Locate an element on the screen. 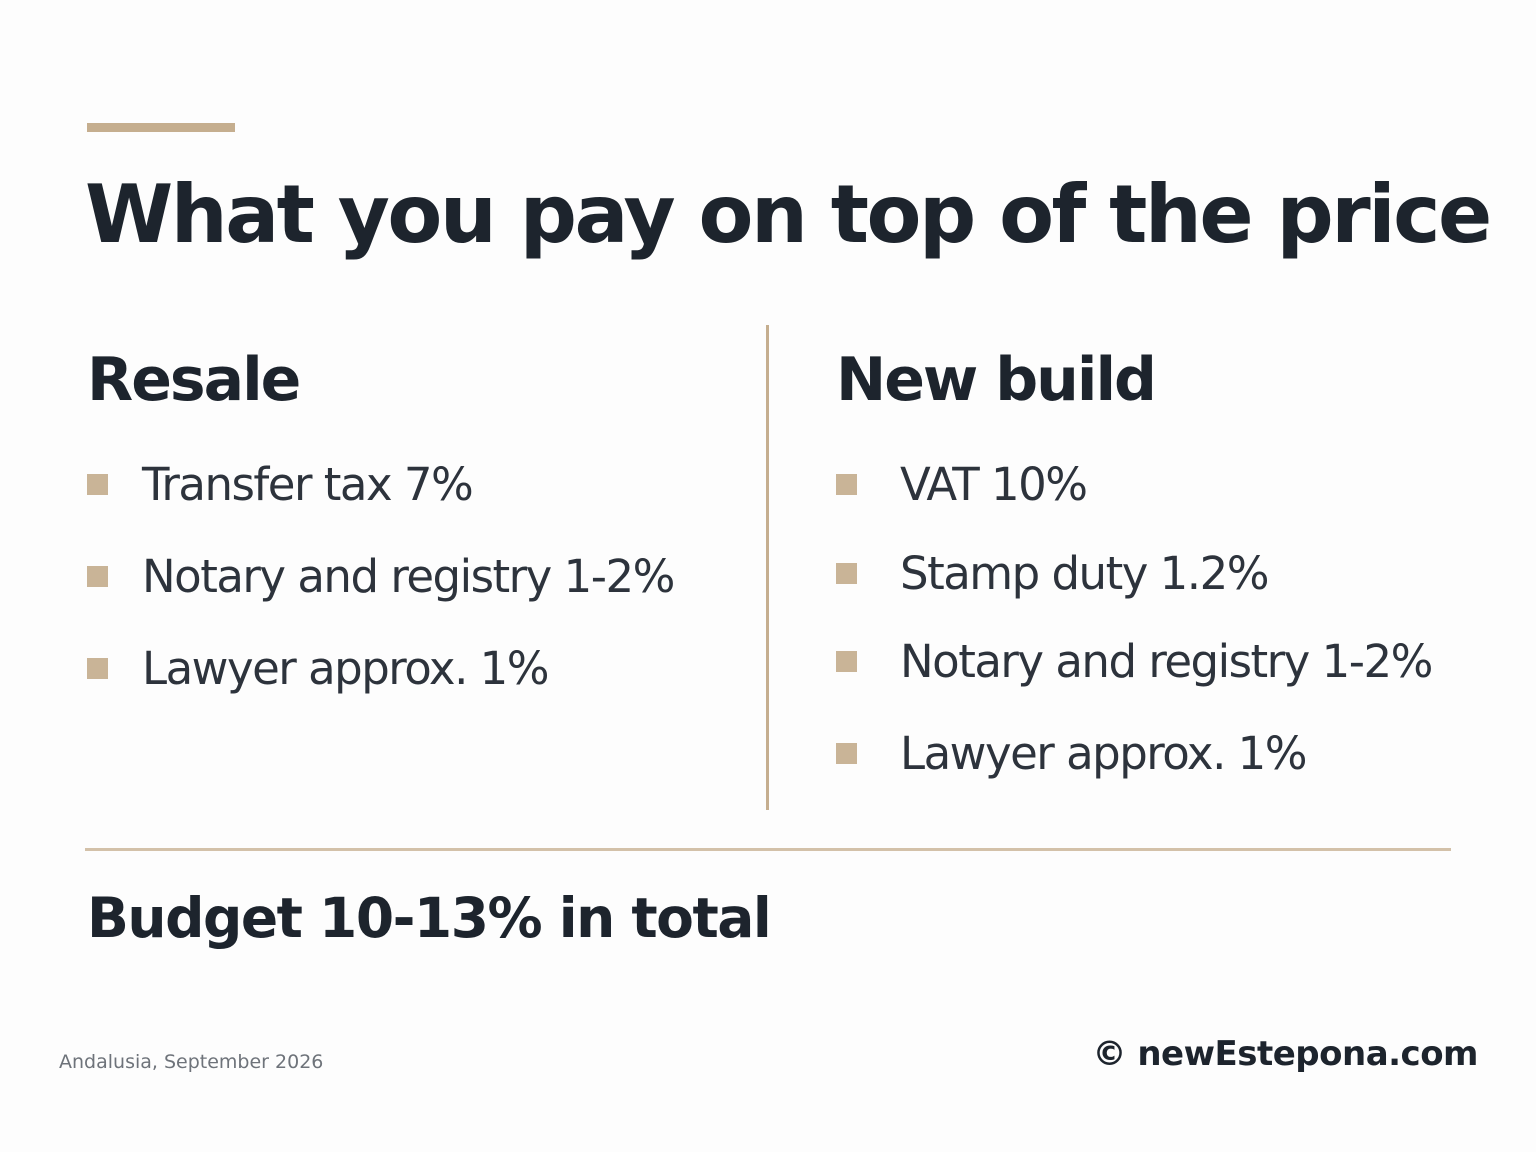 The width and height of the screenshot is (1536, 1152). resale-cost-label: Lawyer approx. 1% is located at coordinates (346, 668).